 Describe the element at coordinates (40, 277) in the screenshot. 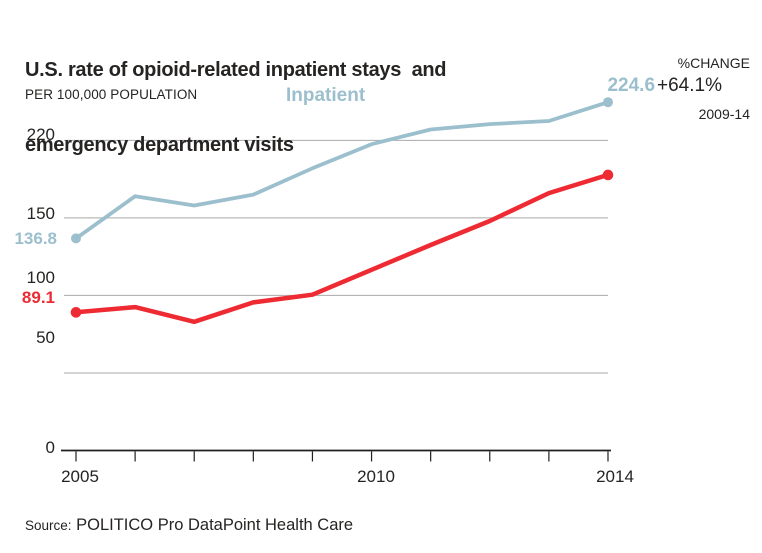

I see `y-tick-label-100: 100` at that location.